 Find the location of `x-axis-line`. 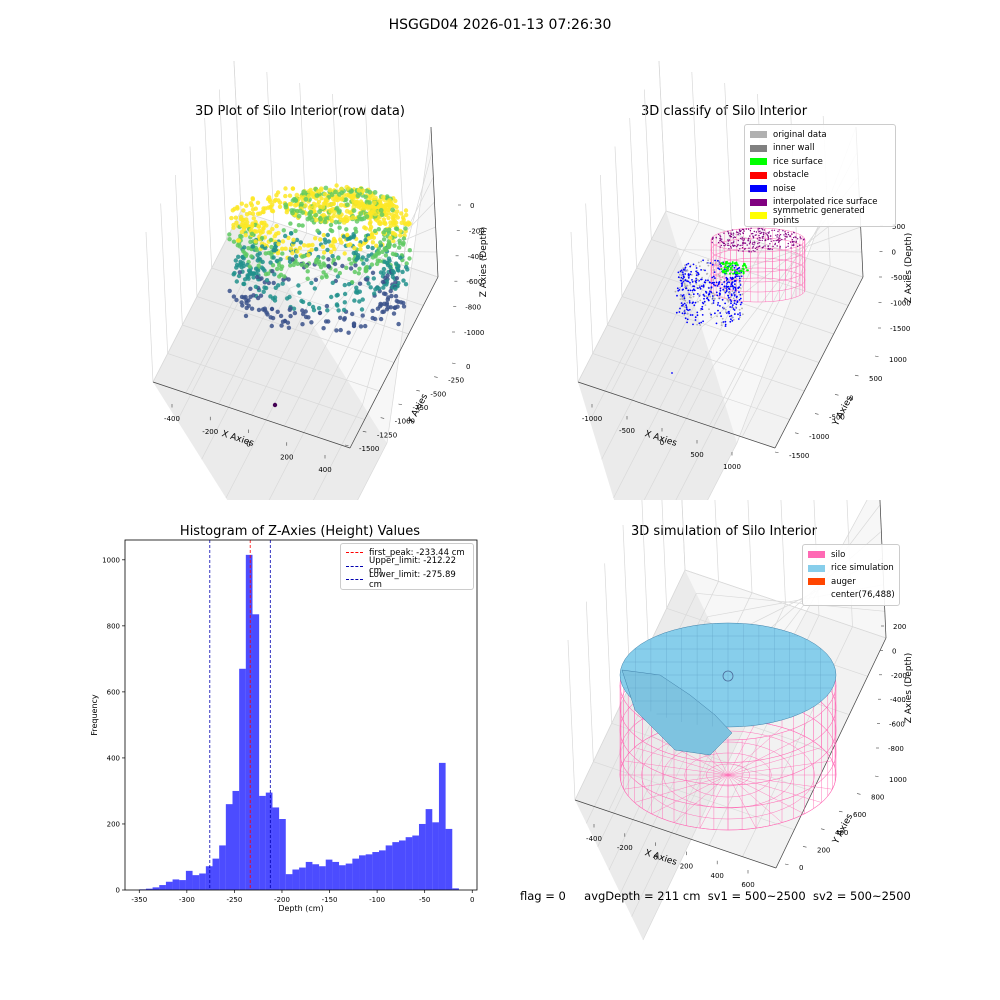

x-axis-line is located at coordinates (676, 415).